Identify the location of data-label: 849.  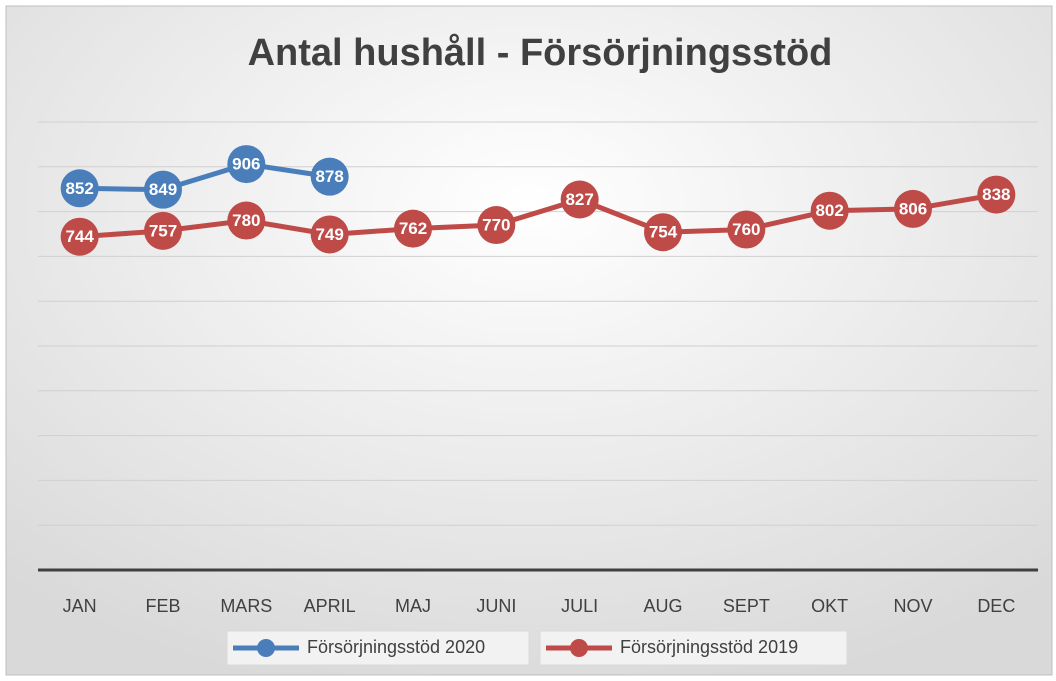
(163, 189).